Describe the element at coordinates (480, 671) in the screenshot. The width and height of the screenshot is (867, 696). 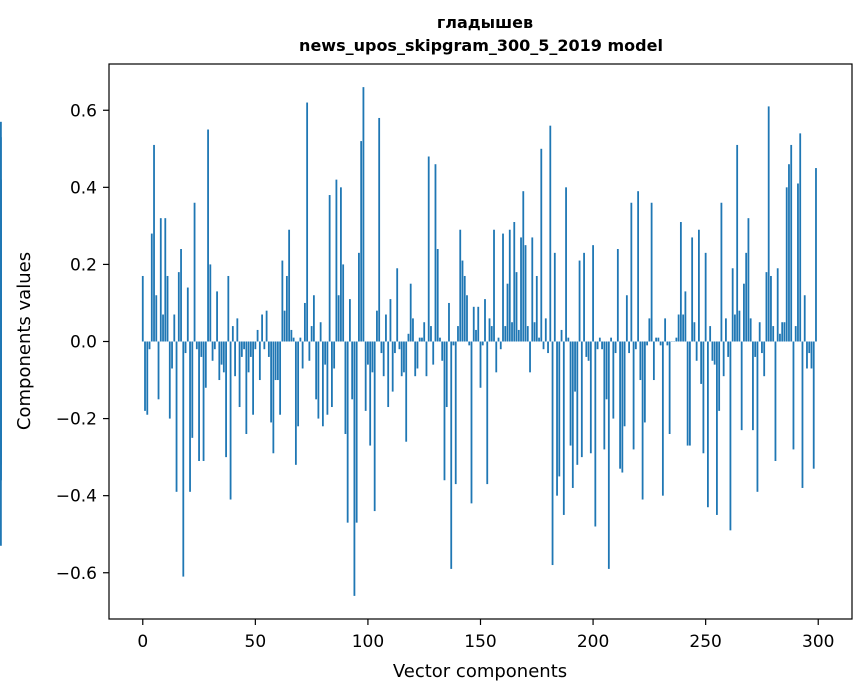
I see `x-axis-label: Vector components` at that location.